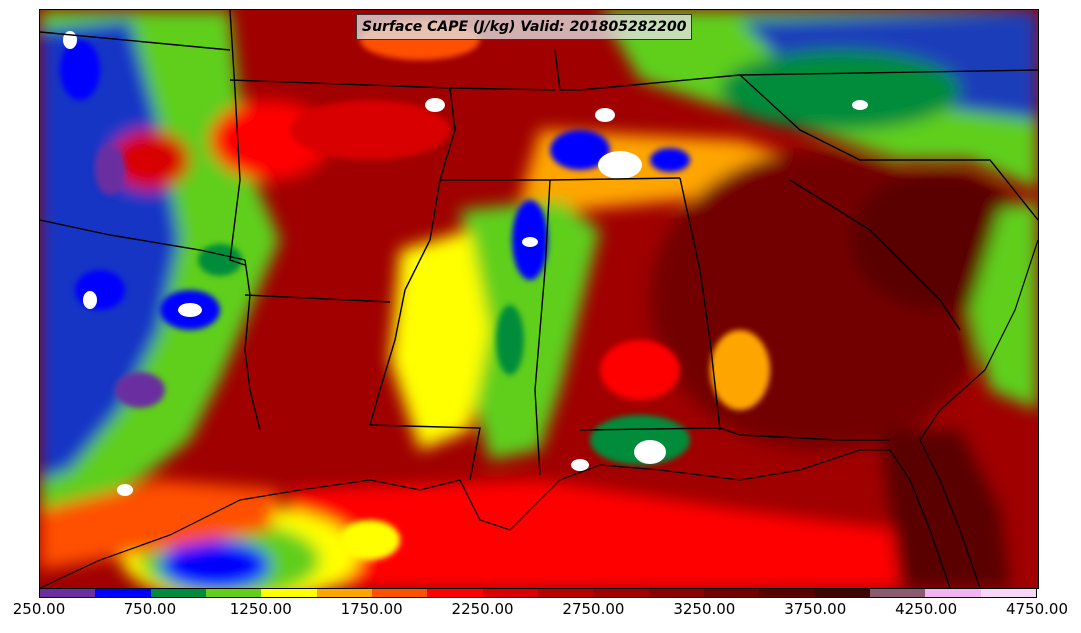 This screenshot has height=633, width=1081. I want to click on boundary-virginia, so click(888, 147).